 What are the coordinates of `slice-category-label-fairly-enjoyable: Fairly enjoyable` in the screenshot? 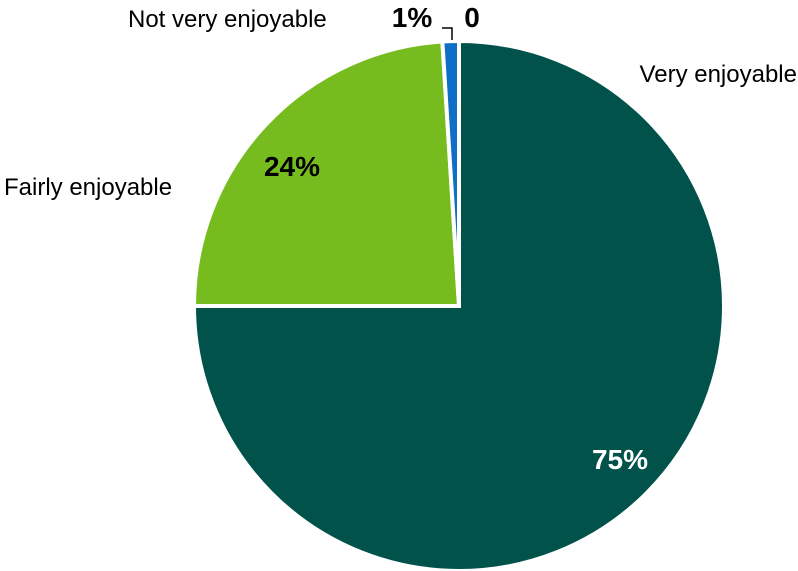 It's located at (88, 187).